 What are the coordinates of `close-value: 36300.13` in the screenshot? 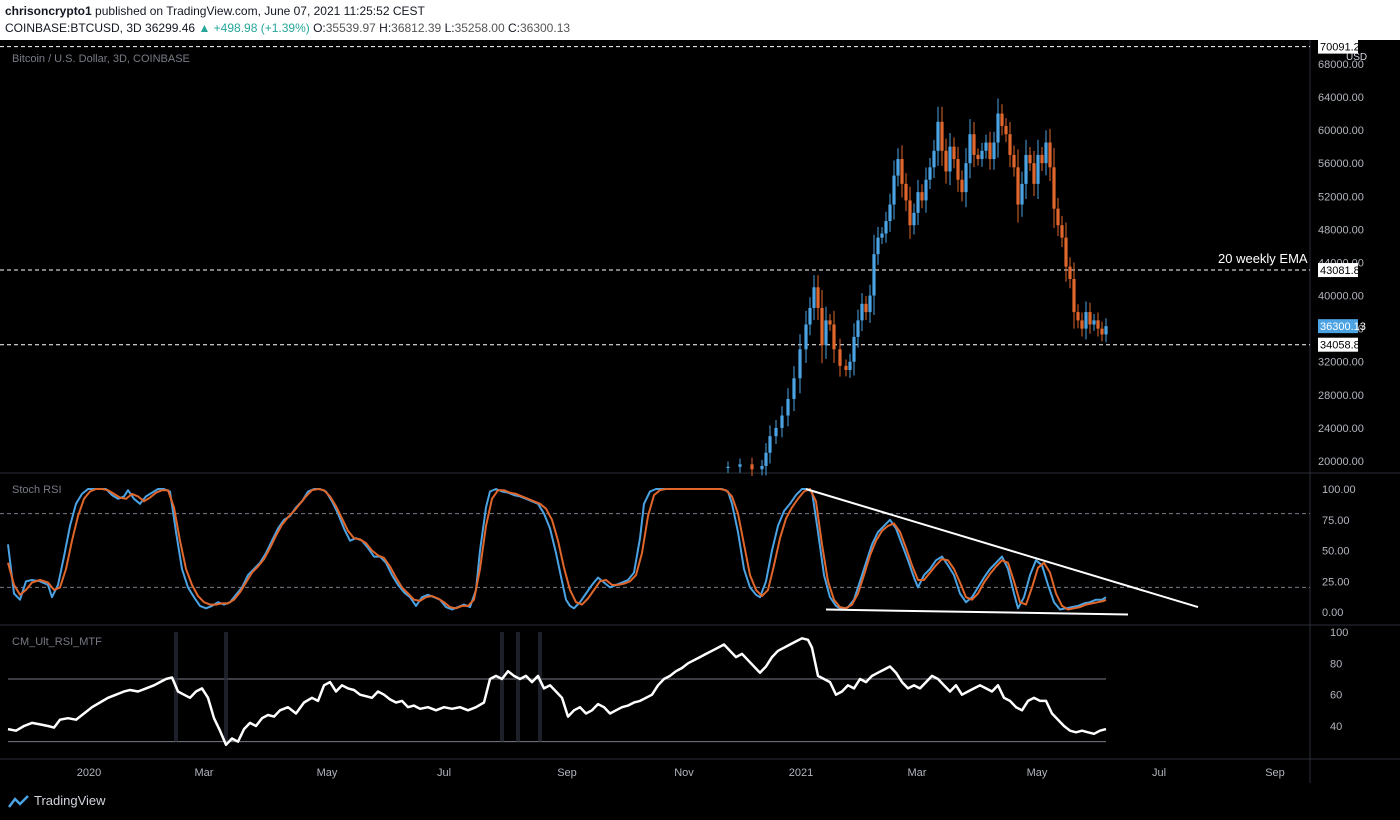 It's located at (545, 28).